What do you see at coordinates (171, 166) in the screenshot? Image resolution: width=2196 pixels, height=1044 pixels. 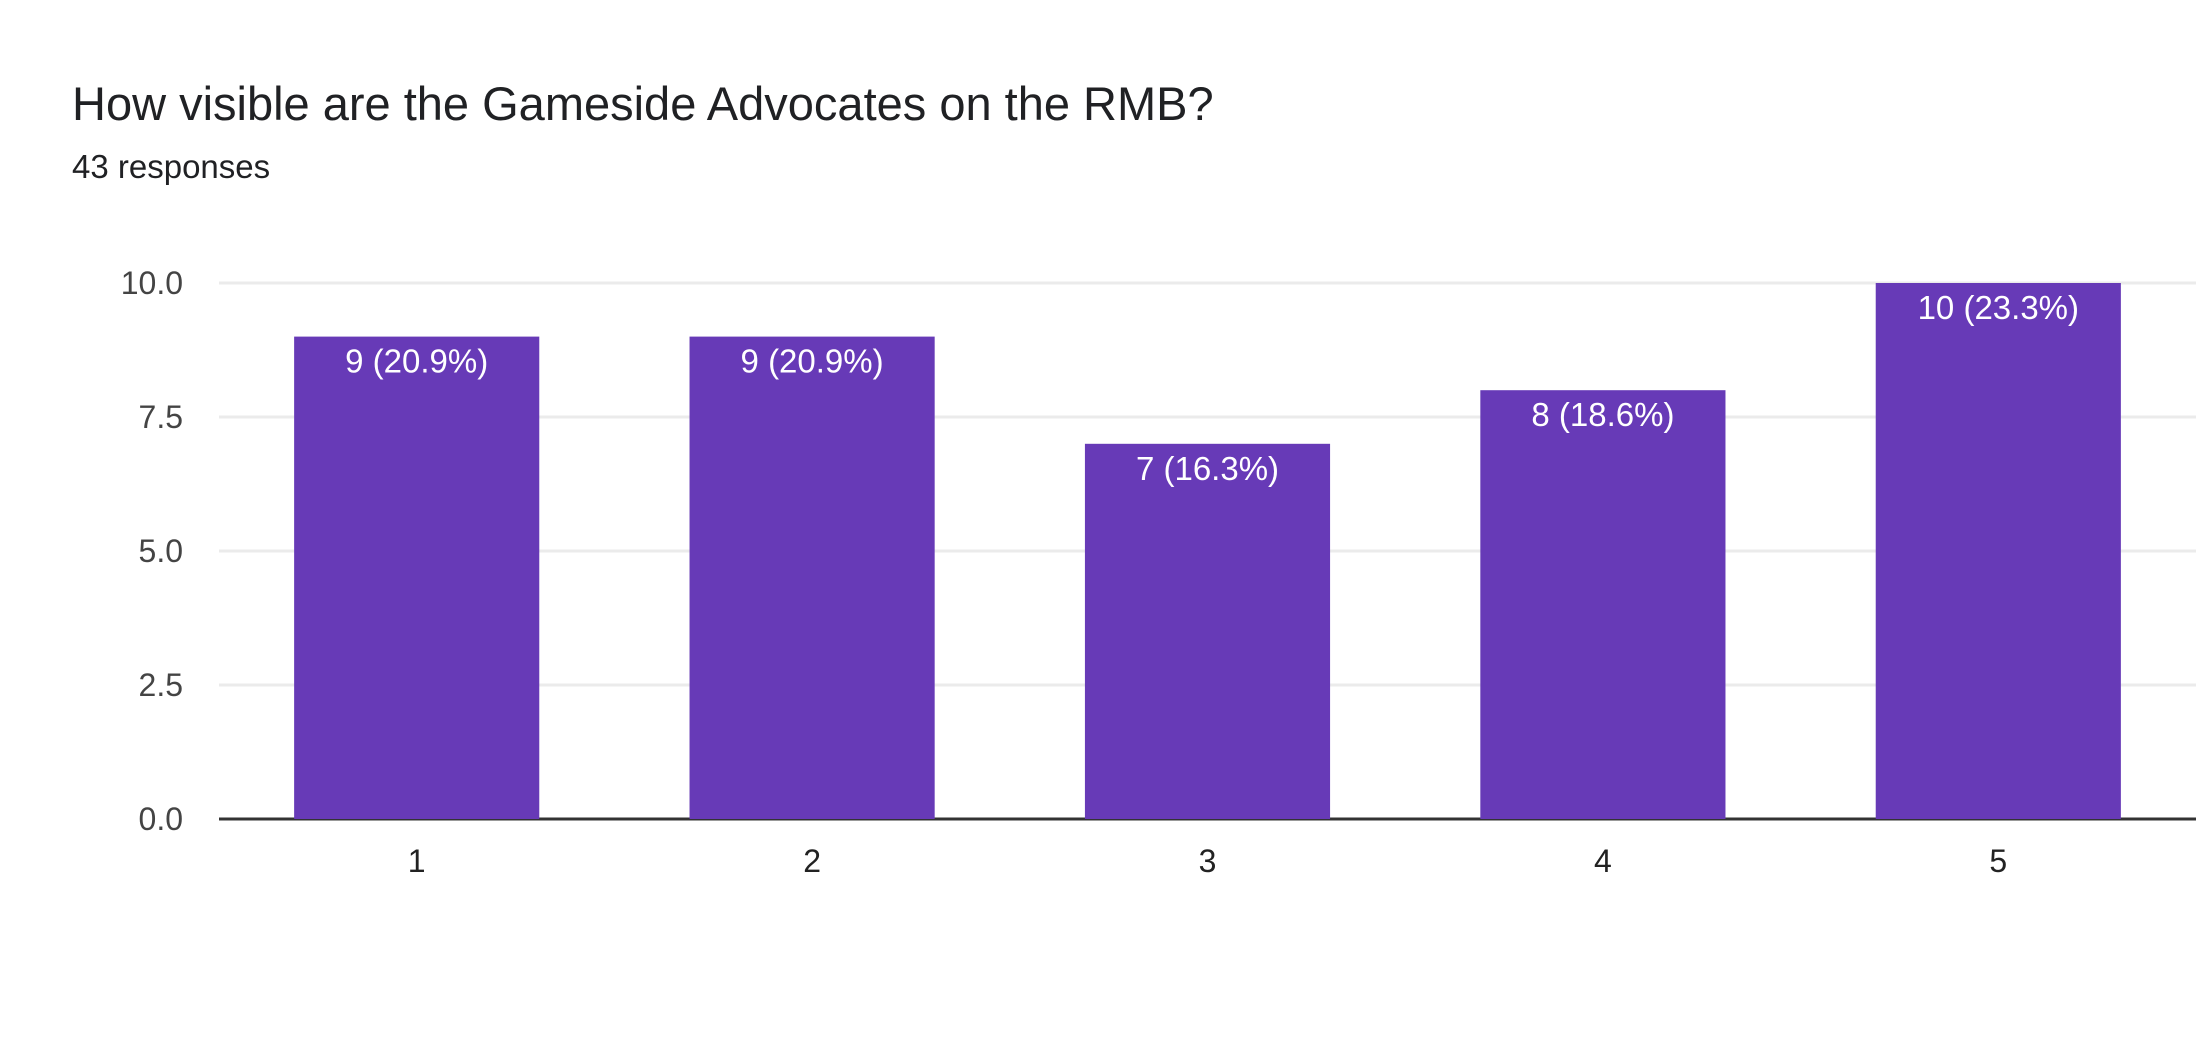 I see `response-count: 43 responses` at bounding box center [171, 166].